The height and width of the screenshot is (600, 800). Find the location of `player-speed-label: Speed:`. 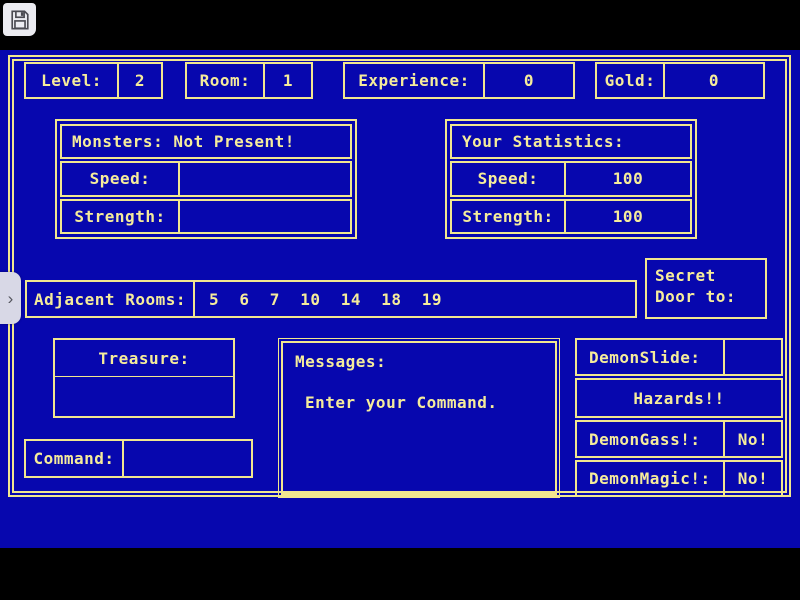

player-speed-label: Speed: is located at coordinates (509, 179).